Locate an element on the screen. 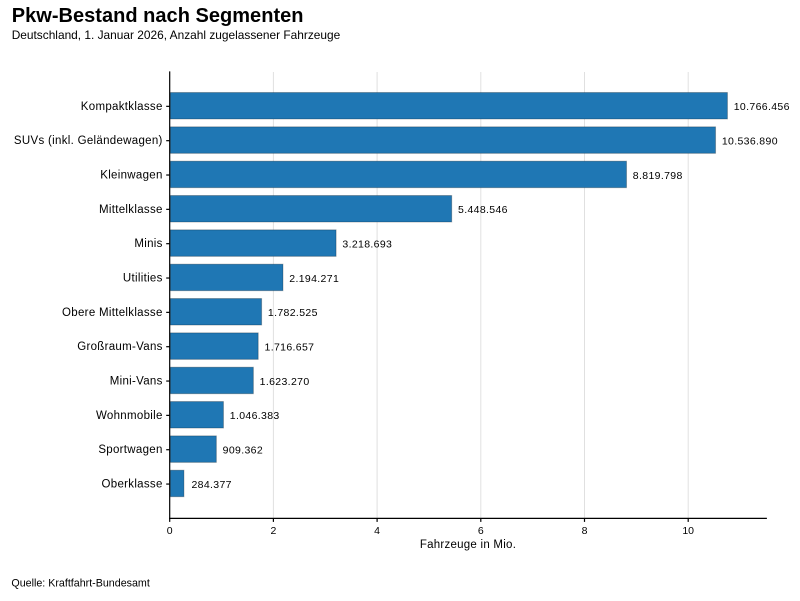  svg-text: 4 is located at coordinates (377, 531).